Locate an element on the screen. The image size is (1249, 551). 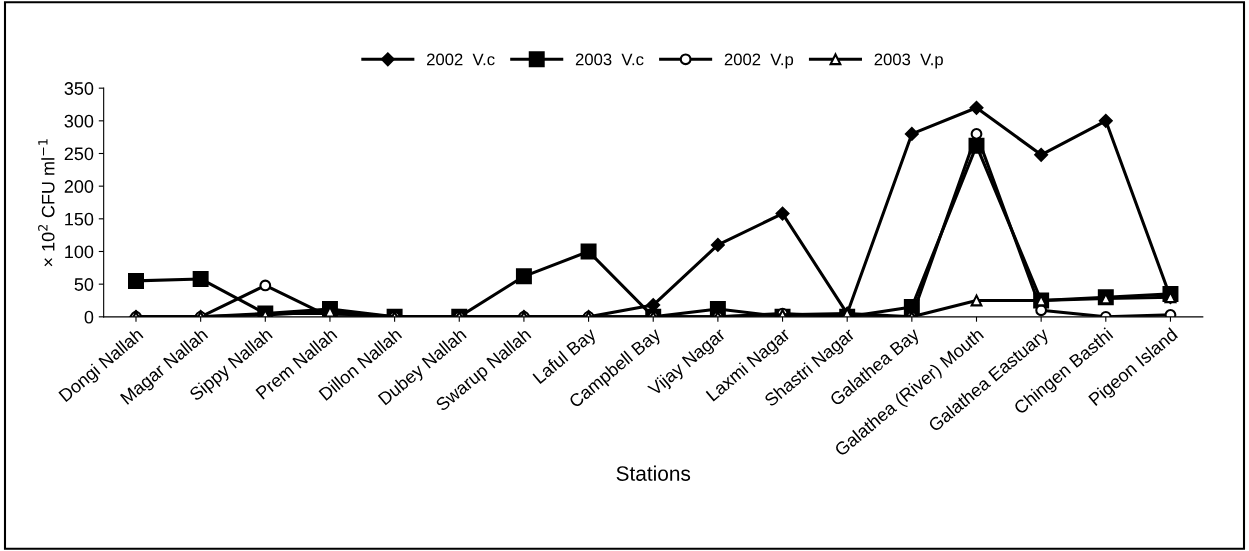
y-tick-label: 200 is located at coordinates (79, 186).